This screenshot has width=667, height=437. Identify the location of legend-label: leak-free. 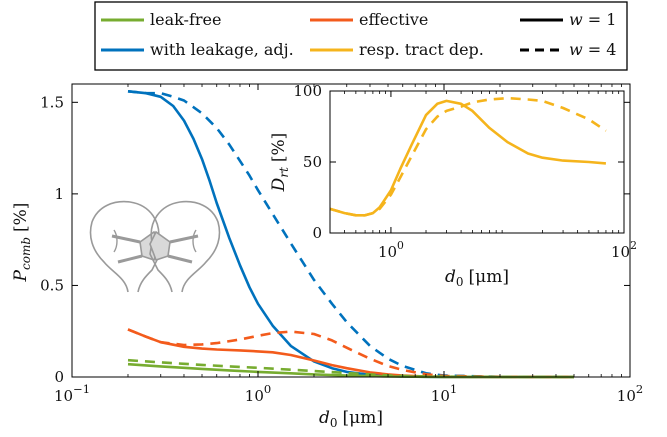
(185, 19).